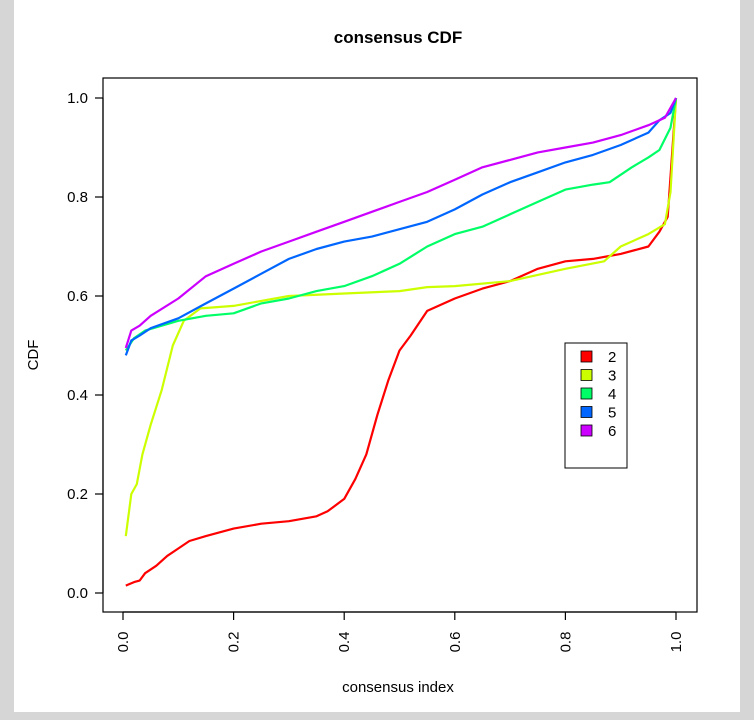 Image resolution: width=754 pixels, height=720 pixels. Describe the element at coordinates (612, 376) in the screenshot. I see `legend-label: 3` at that location.